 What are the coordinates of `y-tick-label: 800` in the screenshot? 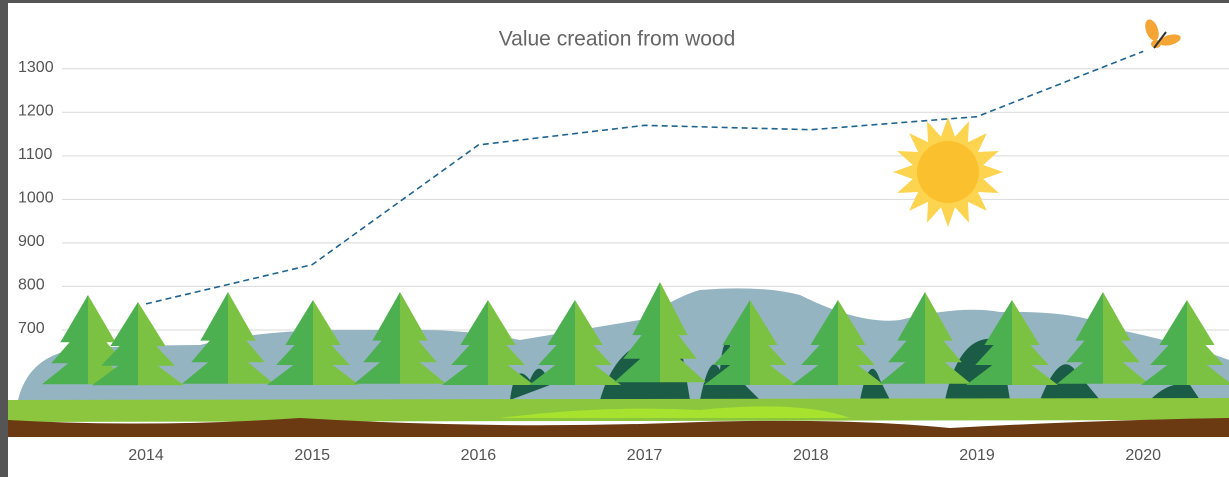 It's located at (31, 285).